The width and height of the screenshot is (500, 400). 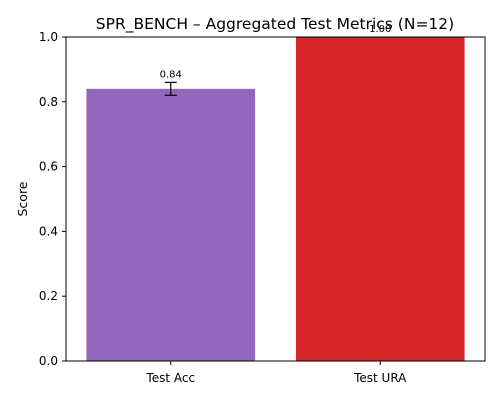 What do you see at coordinates (171, 74) in the screenshot?
I see `data-label-0: 0.84` at bounding box center [171, 74].